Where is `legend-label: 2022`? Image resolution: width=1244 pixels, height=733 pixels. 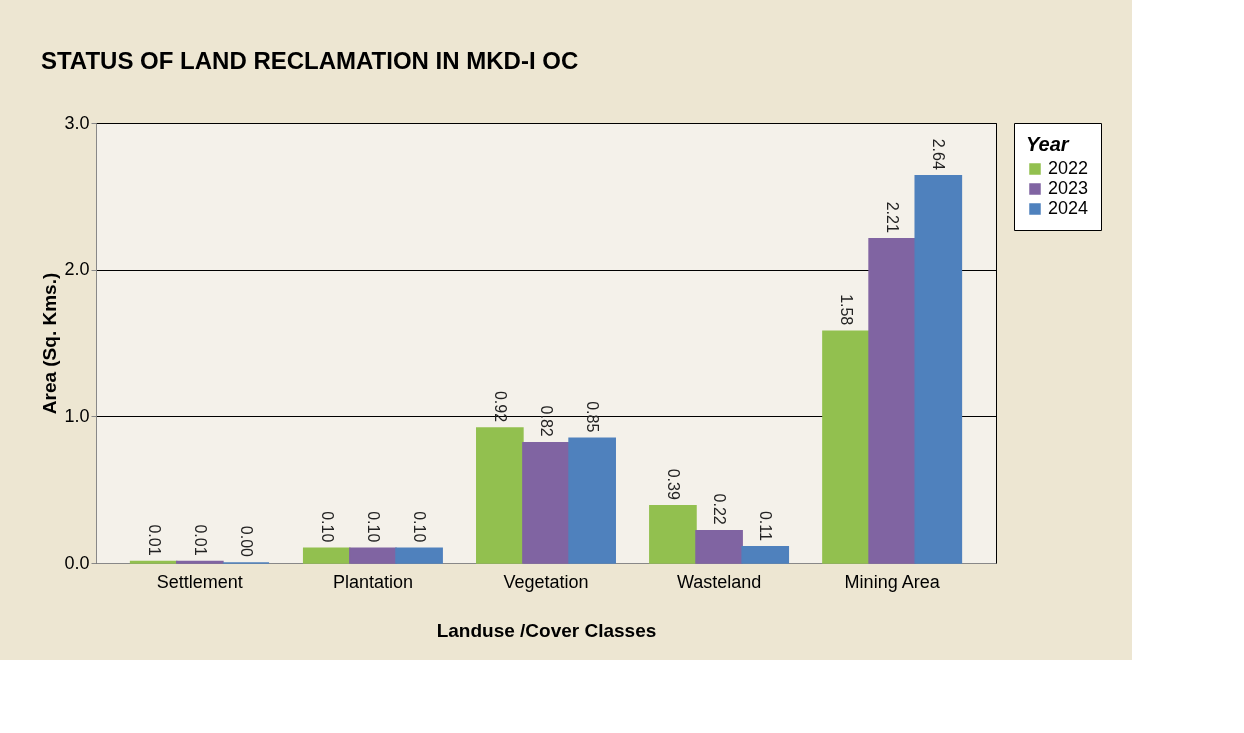
legend-label: 2022 is located at coordinates (1068, 168).